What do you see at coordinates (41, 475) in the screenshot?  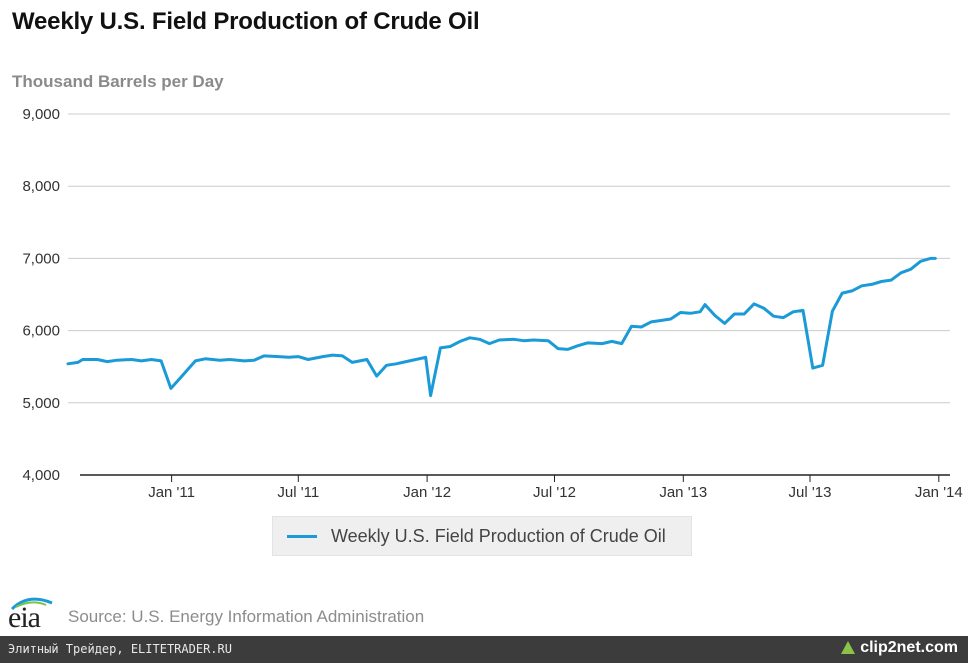 I see `y-tick-label: 4,000` at bounding box center [41, 475].